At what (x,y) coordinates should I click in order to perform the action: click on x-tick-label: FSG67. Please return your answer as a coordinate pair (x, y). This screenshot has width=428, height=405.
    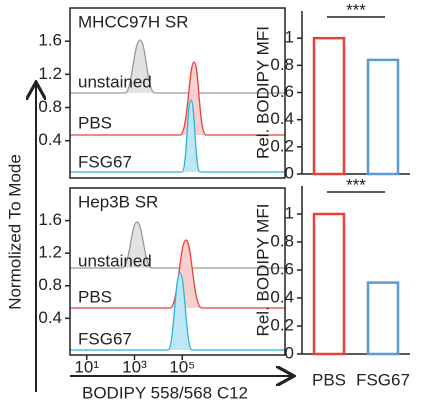
    Looking at the image, I should click on (383, 379).